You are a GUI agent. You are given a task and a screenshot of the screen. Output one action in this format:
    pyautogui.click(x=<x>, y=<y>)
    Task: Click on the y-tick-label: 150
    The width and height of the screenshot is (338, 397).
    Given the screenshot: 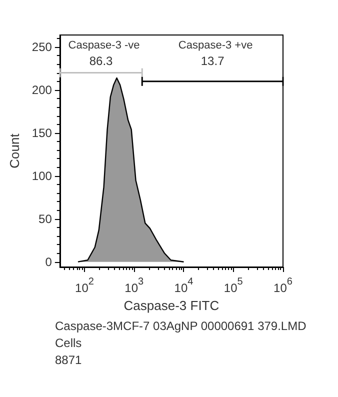 What is the action you would take?
    pyautogui.click(x=42, y=133)
    